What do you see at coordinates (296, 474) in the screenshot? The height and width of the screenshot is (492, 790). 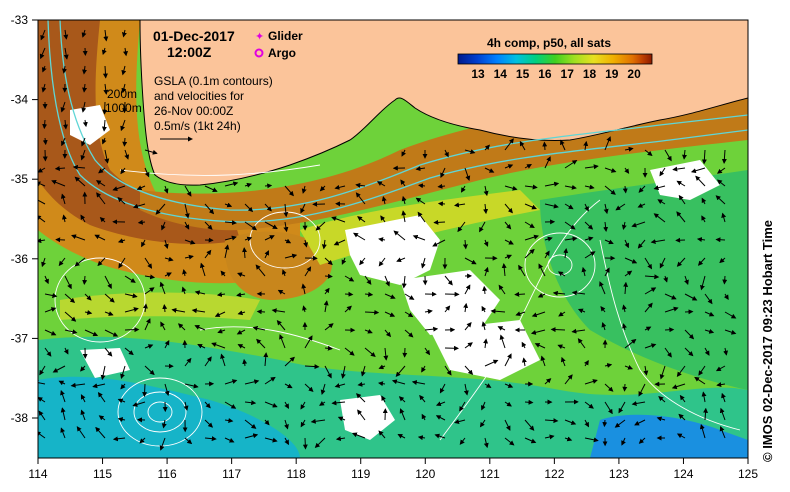 I see `x-tick-label: 118` at bounding box center [296, 474].